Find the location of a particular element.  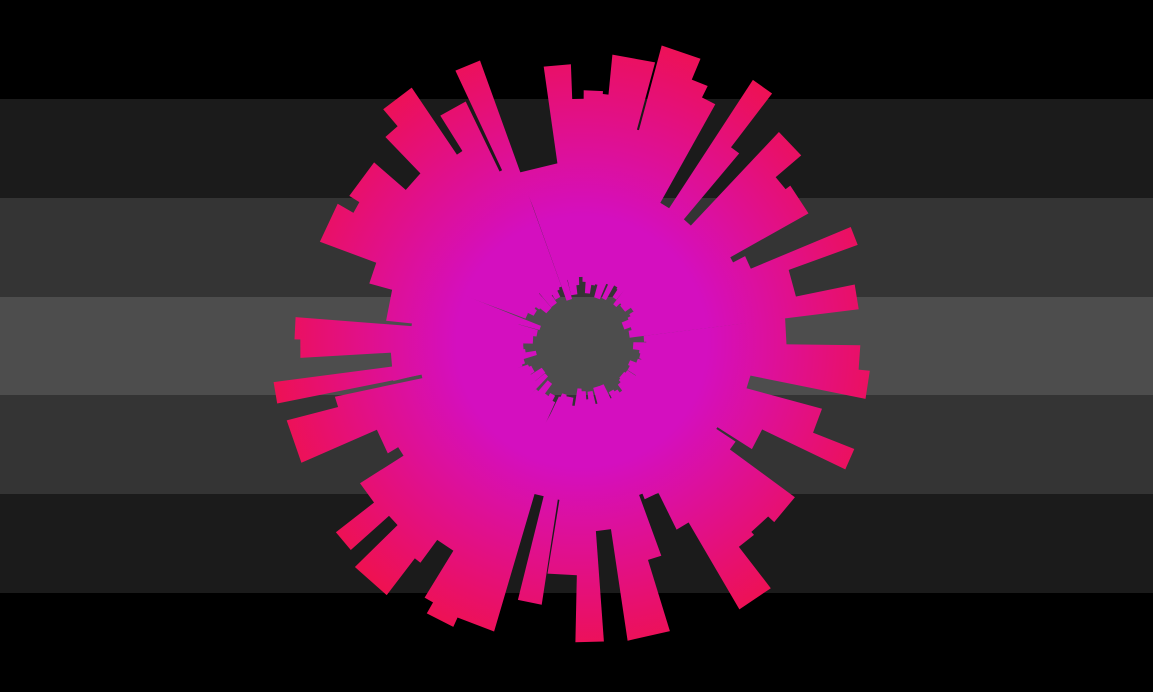

flag-stripe-light-gray-center is located at coordinates (576, 346).